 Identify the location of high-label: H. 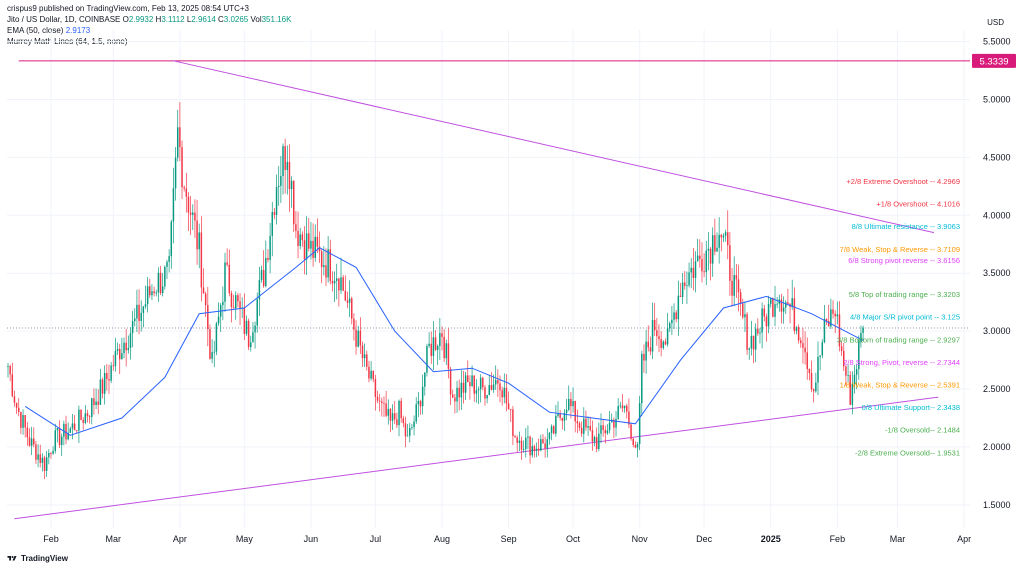
(158, 19).